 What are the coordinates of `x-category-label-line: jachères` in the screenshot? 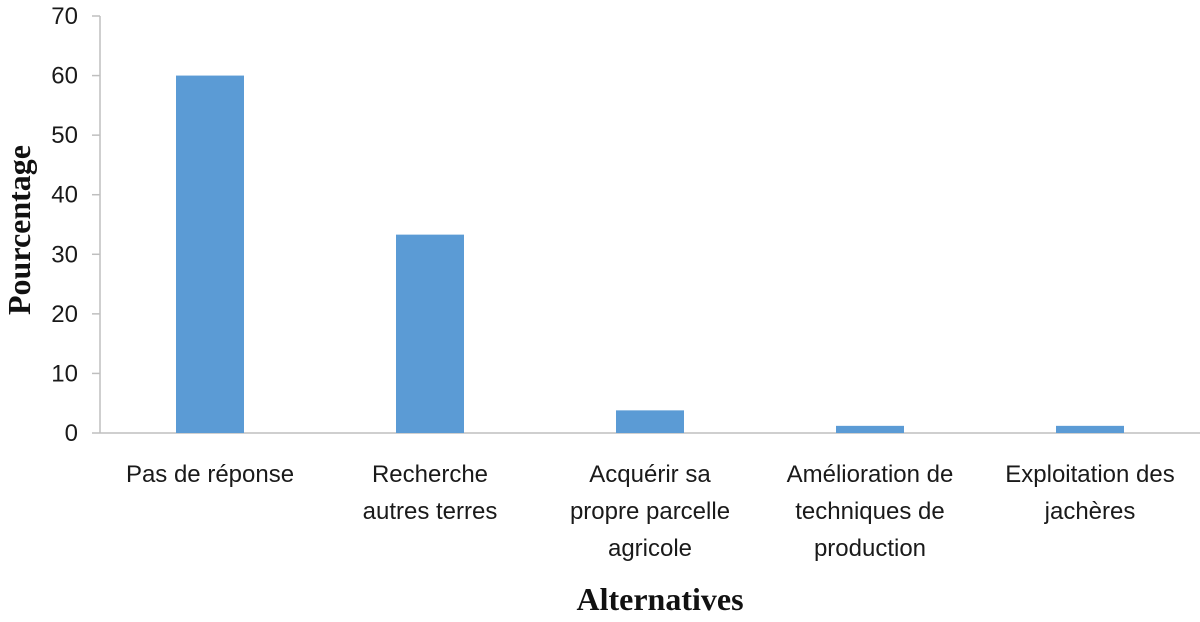 It's located at (1090, 511).